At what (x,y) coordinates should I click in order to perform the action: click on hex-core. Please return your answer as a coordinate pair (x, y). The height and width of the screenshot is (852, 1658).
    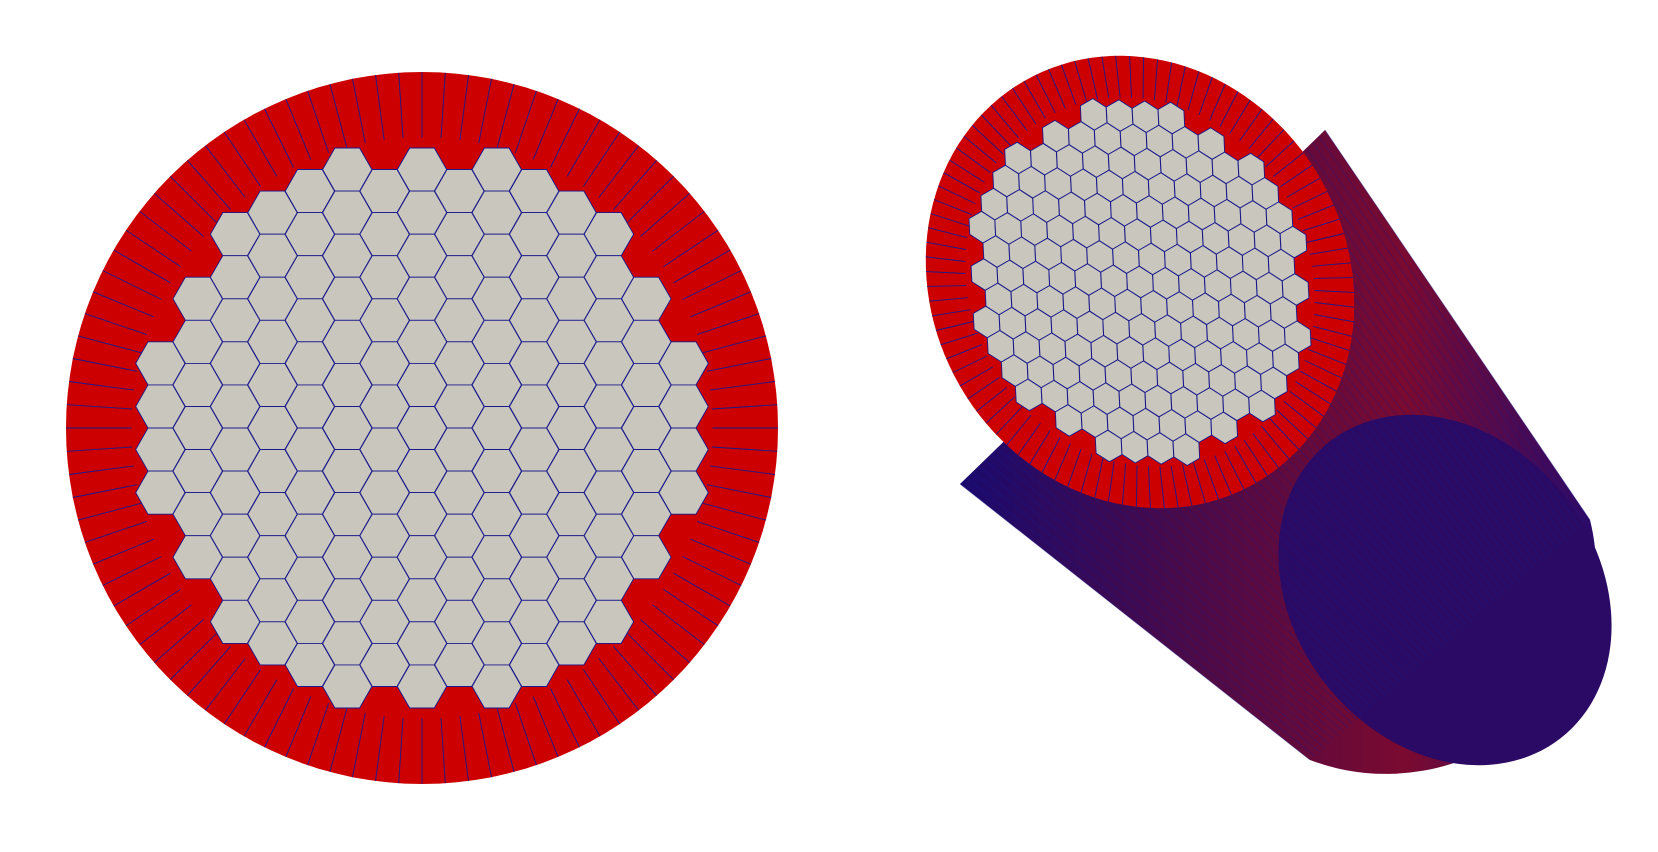
    Looking at the image, I should click on (1140, 282).